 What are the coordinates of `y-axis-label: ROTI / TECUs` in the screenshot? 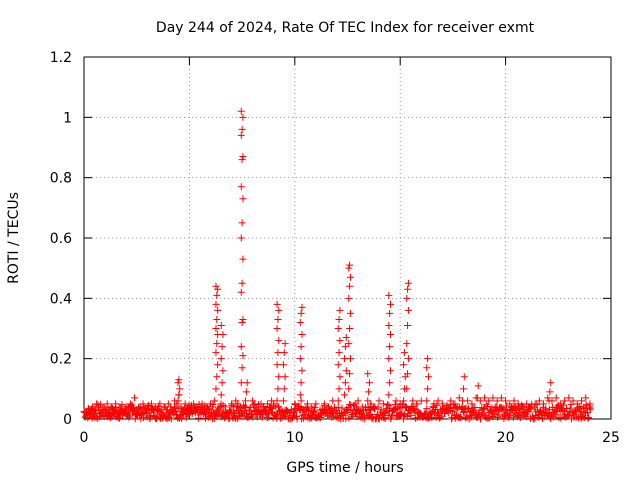 It's located at (14, 238).